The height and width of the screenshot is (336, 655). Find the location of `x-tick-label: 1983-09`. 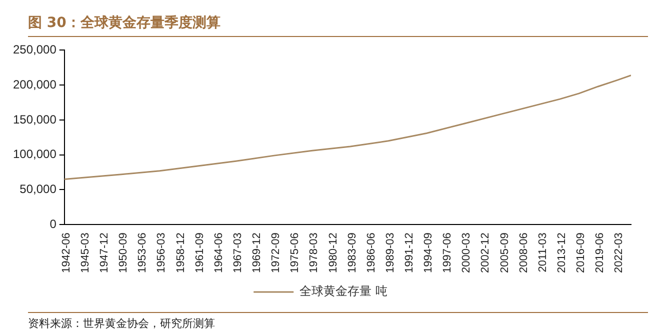

x-tick-label: 1983-09 is located at coordinates (352, 253).